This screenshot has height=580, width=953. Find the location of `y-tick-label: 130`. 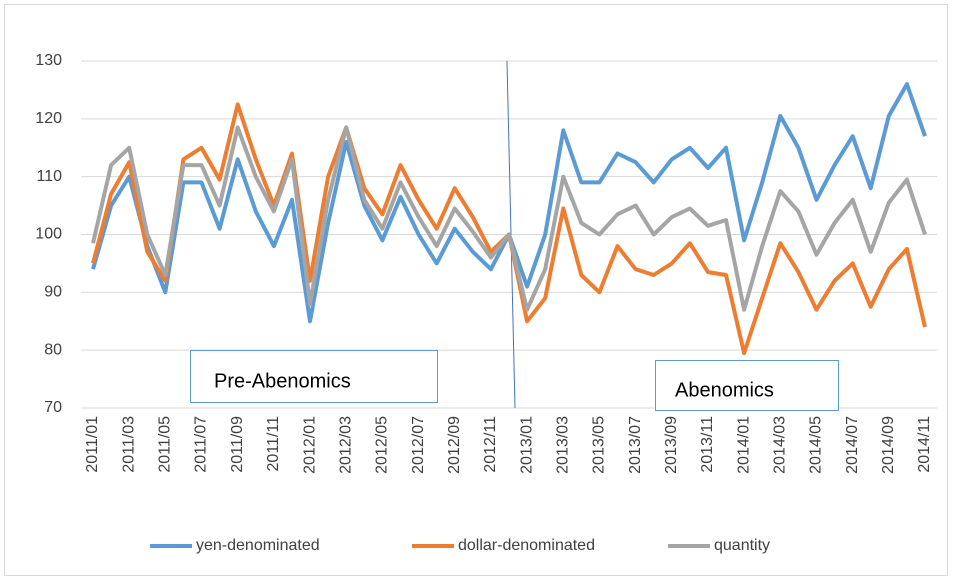

y-tick-label: 130 is located at coordinates (48, 60).